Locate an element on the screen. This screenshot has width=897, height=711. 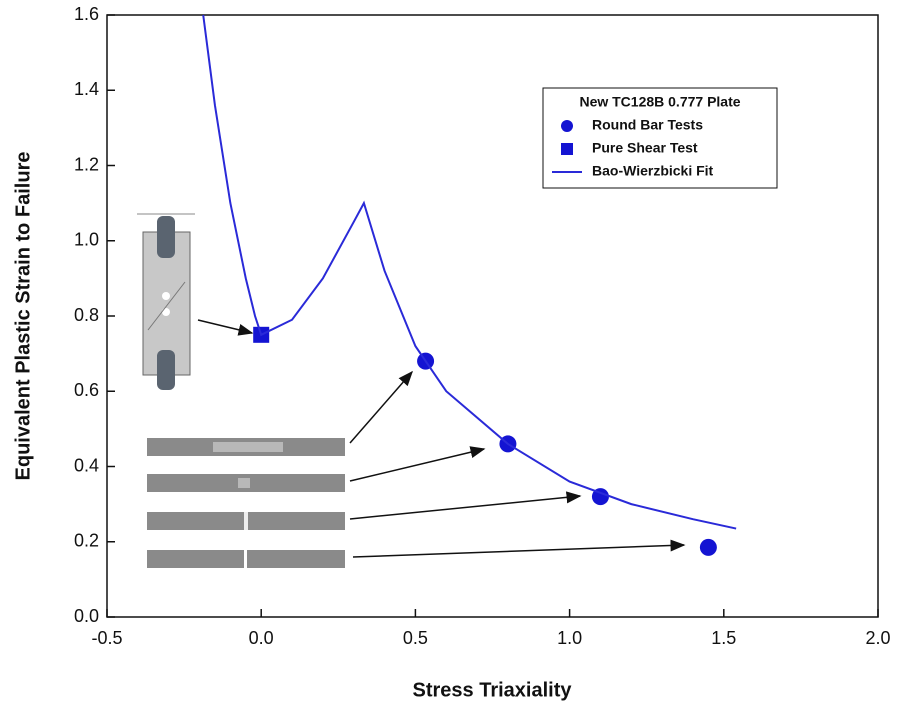
y-tick-label: 0.2 is located at coordinates (86, 541).